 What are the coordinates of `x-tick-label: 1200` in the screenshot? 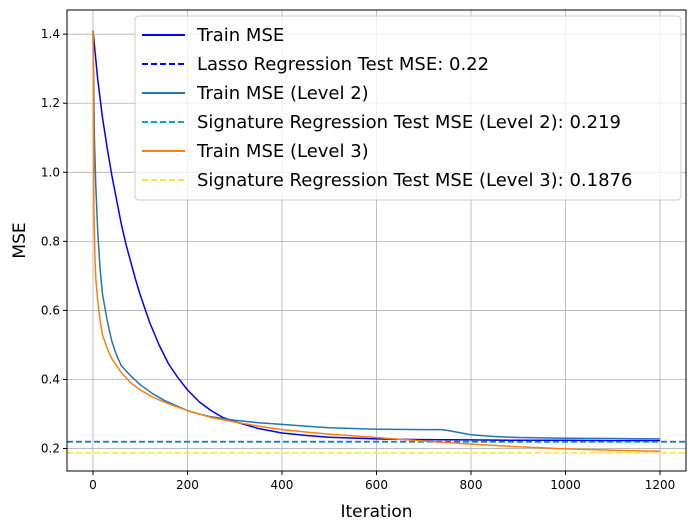 It's located at (660, 485).